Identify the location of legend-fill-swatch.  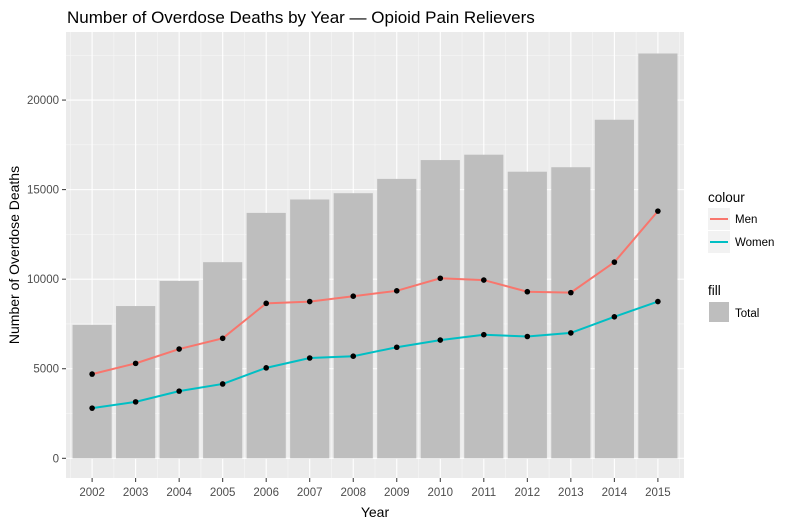
(719, 312).